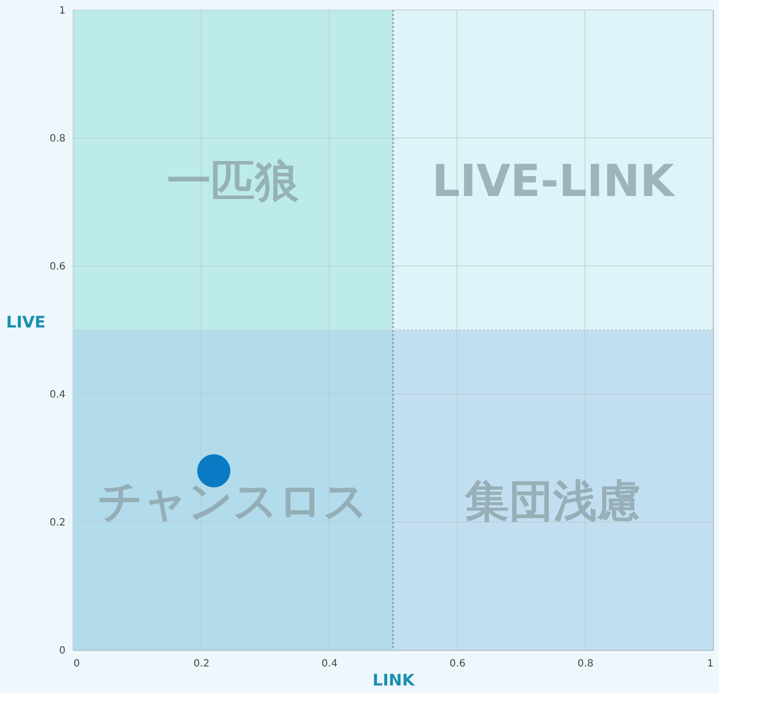 The height and width of the screenshot is (724, 778). Describe the element at coordinates (330, 664) in the screenshot. I see `x-tick-label: 0.4` at that location.